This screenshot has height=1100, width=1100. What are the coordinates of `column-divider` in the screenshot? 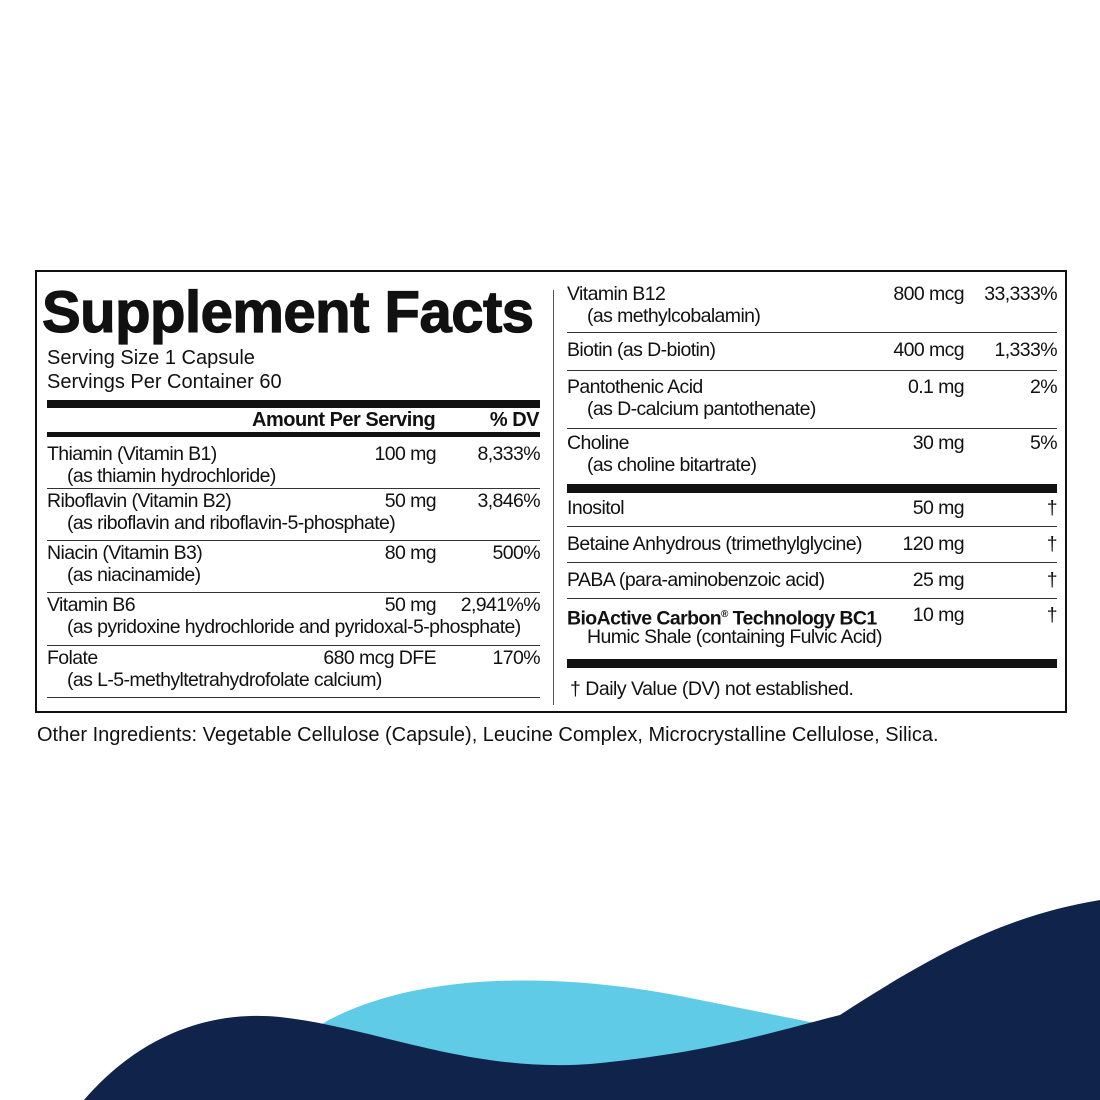 It's located at (553, 497).